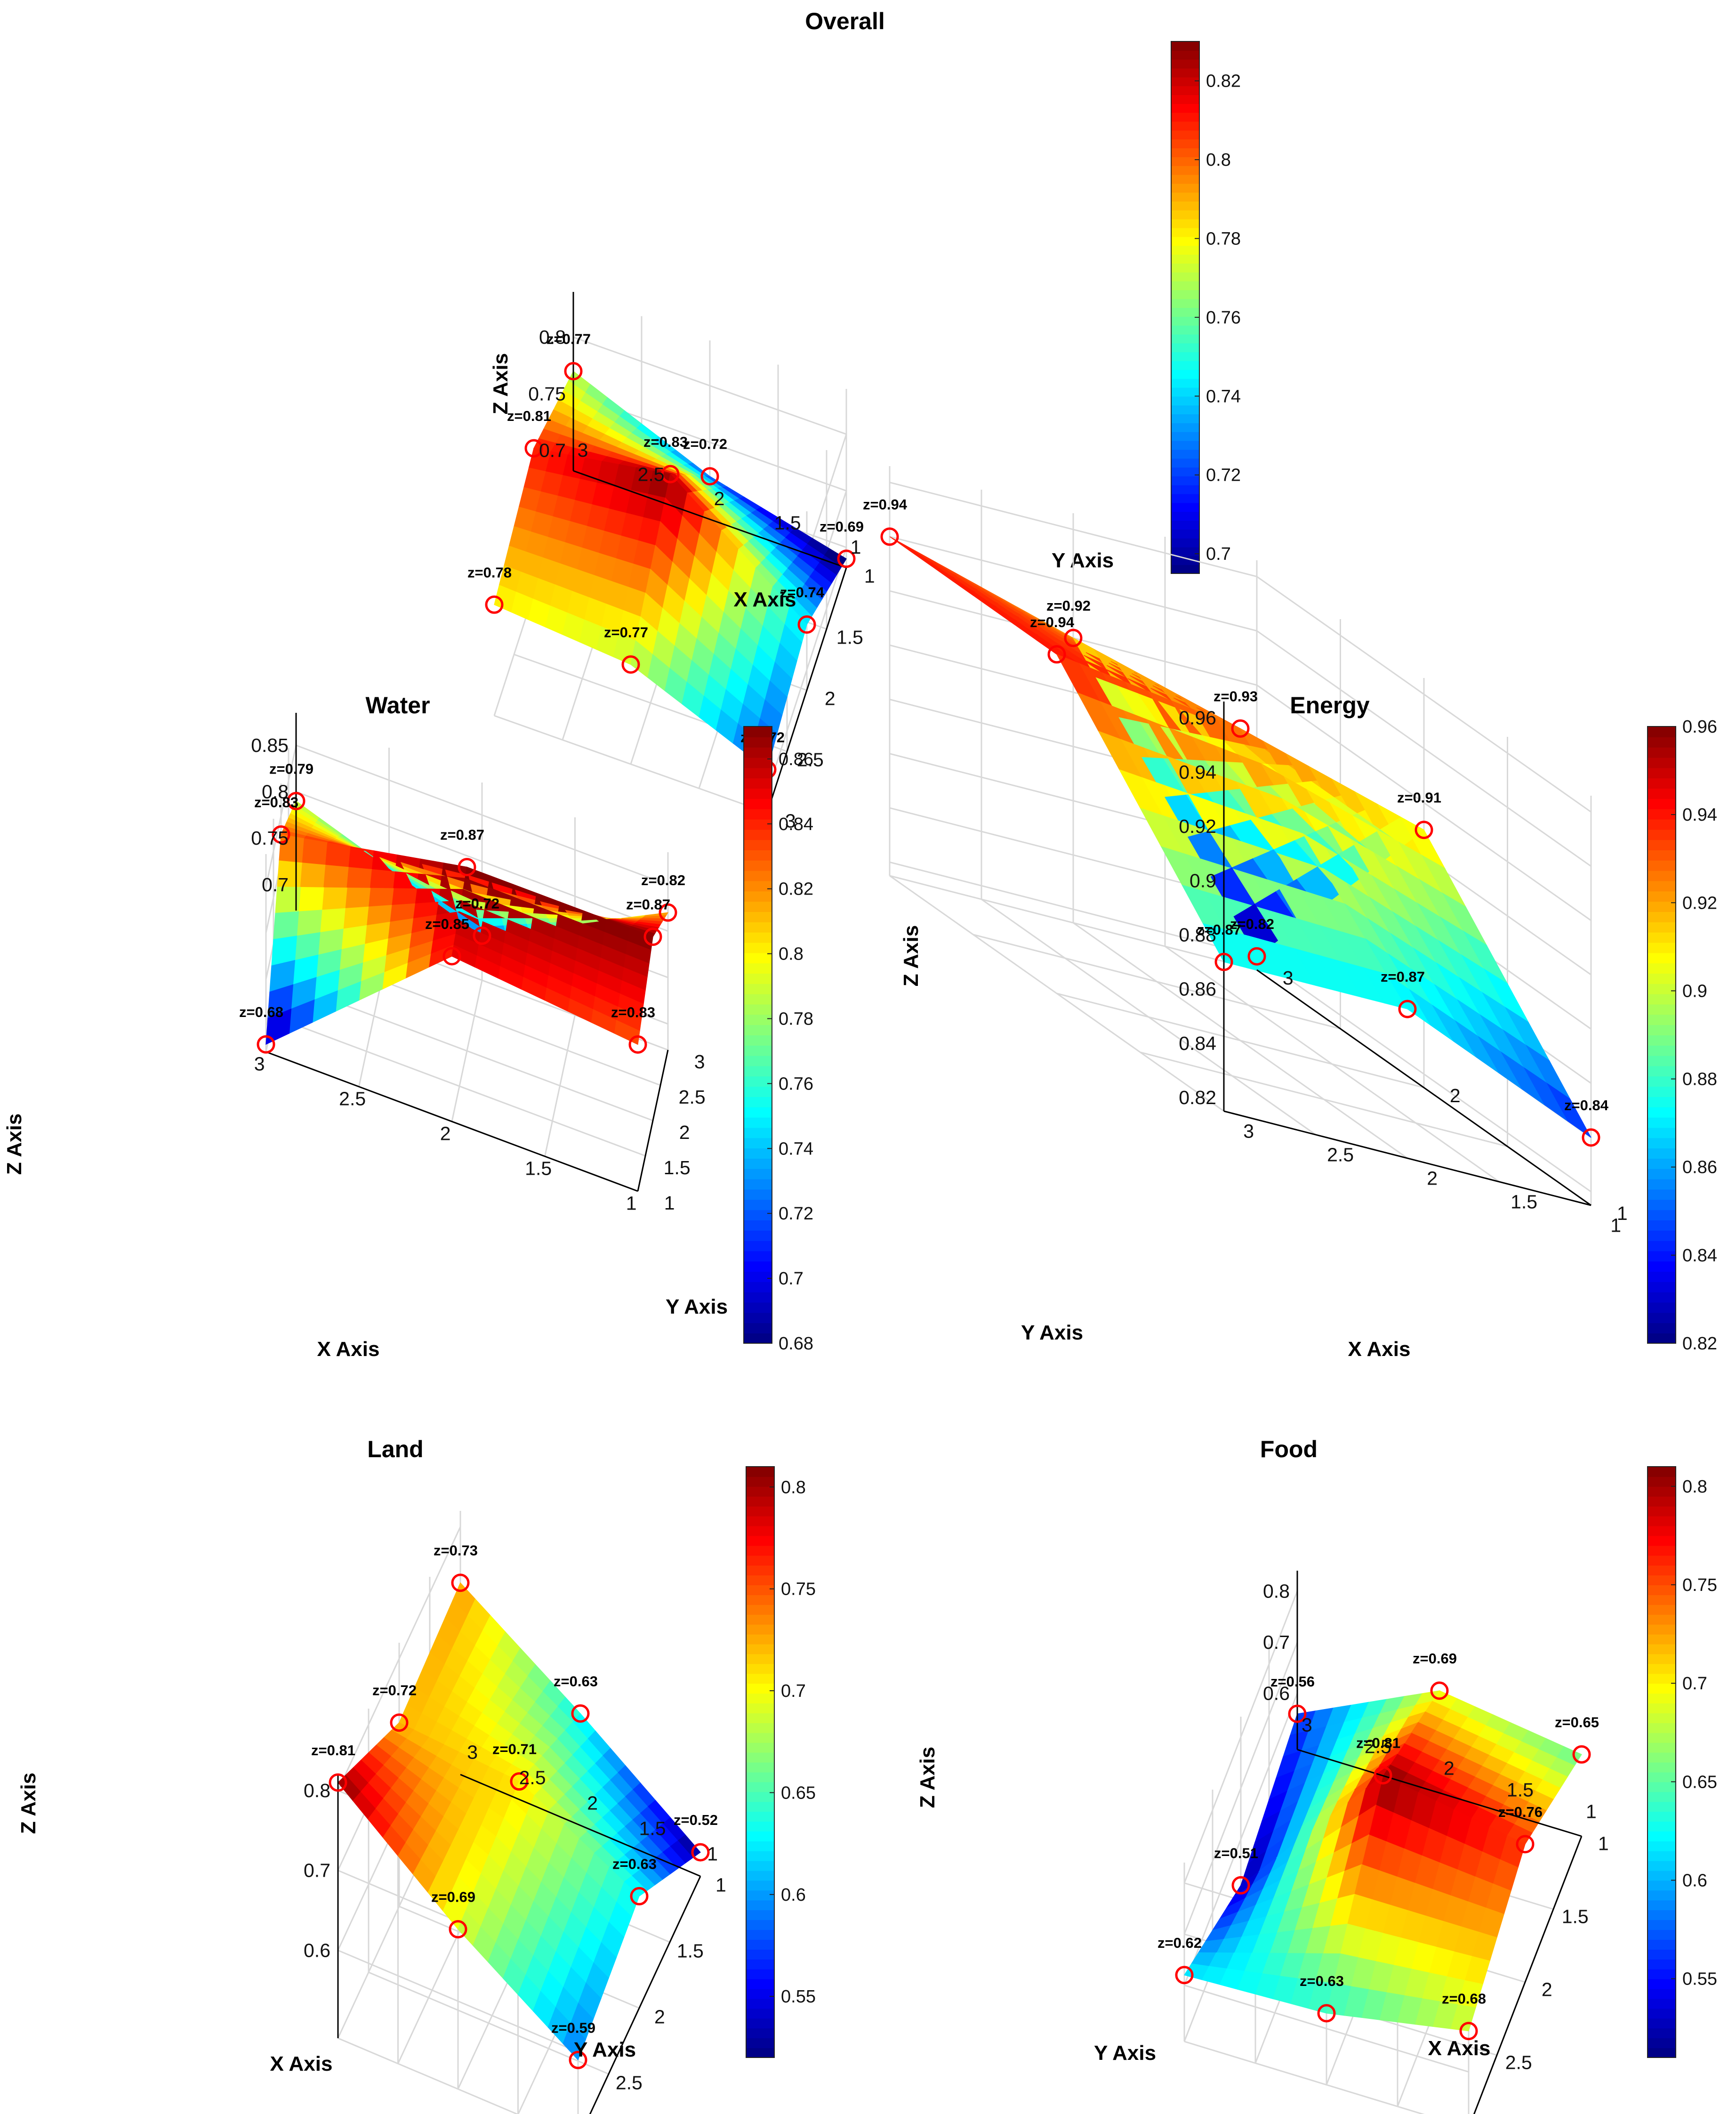  Describe the element at coordinates (1661, 1035) in the screenshot. I see `colorbar-frame` at that location.